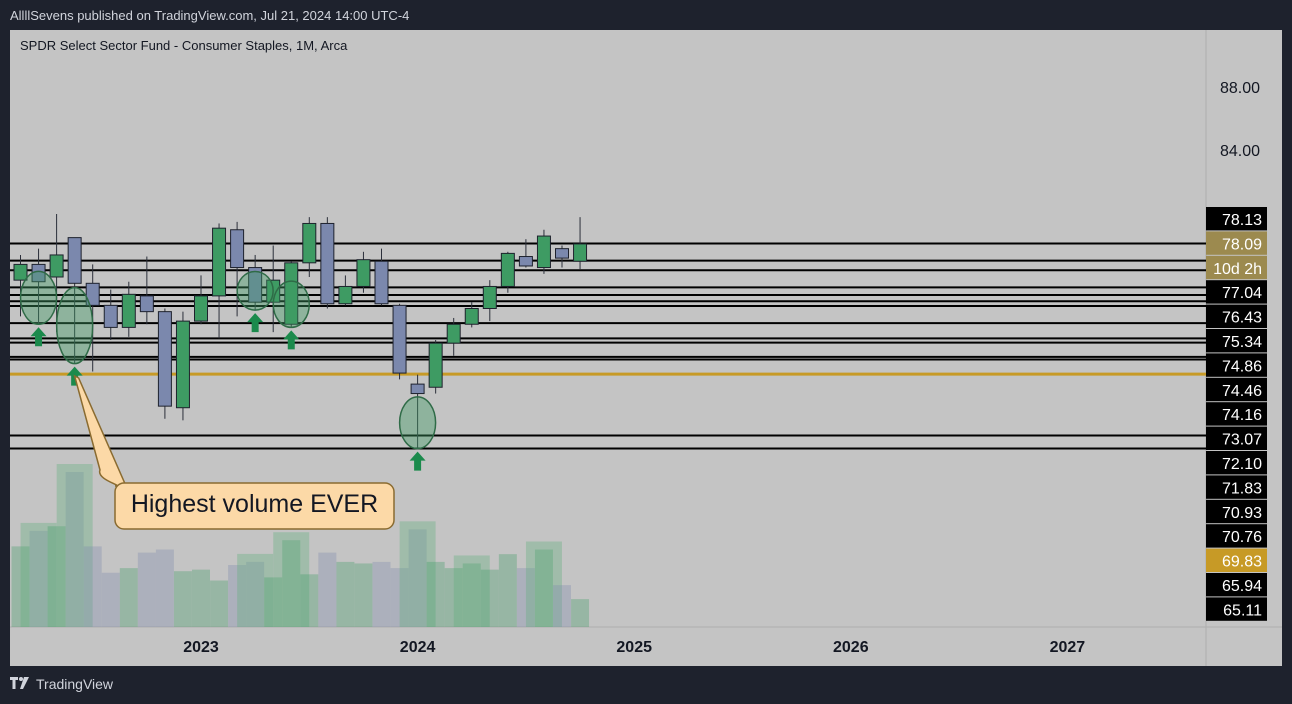  I want to click on price-label-text: 77.04, so click(1242, 293).